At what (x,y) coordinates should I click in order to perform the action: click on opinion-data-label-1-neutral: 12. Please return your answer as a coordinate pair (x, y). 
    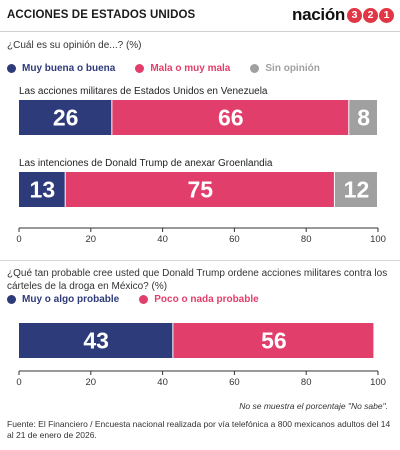
    Looking at the image, I should click on (357, 190).